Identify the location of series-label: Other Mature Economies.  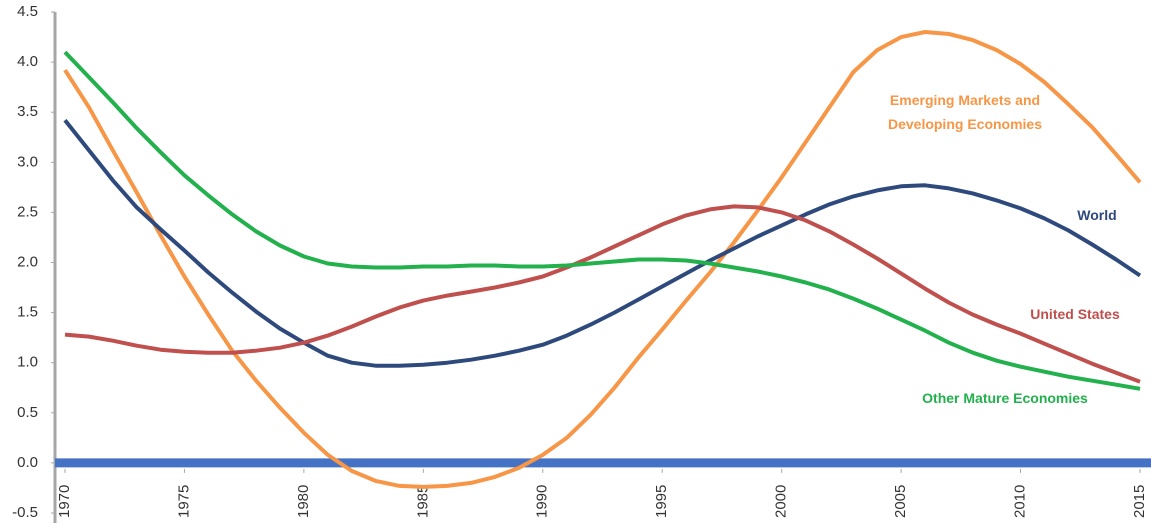
(1005, 398).